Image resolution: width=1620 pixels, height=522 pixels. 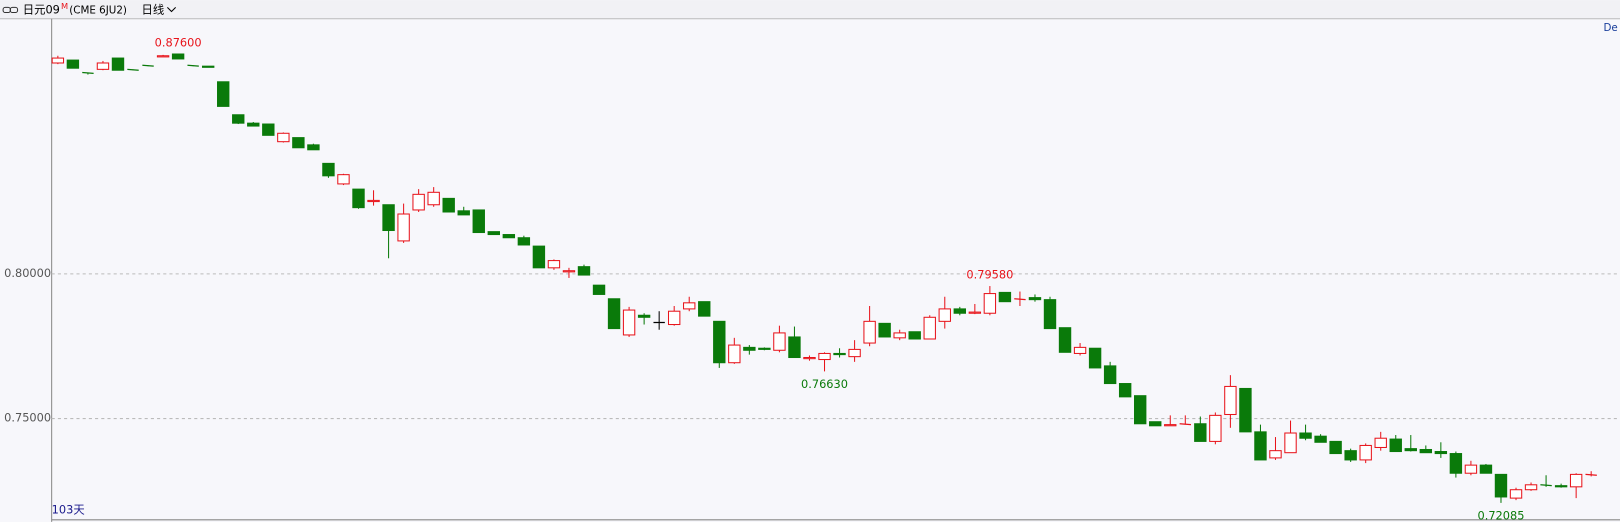 I want to click on dropdown-arrow, so click(x=172, y=9).